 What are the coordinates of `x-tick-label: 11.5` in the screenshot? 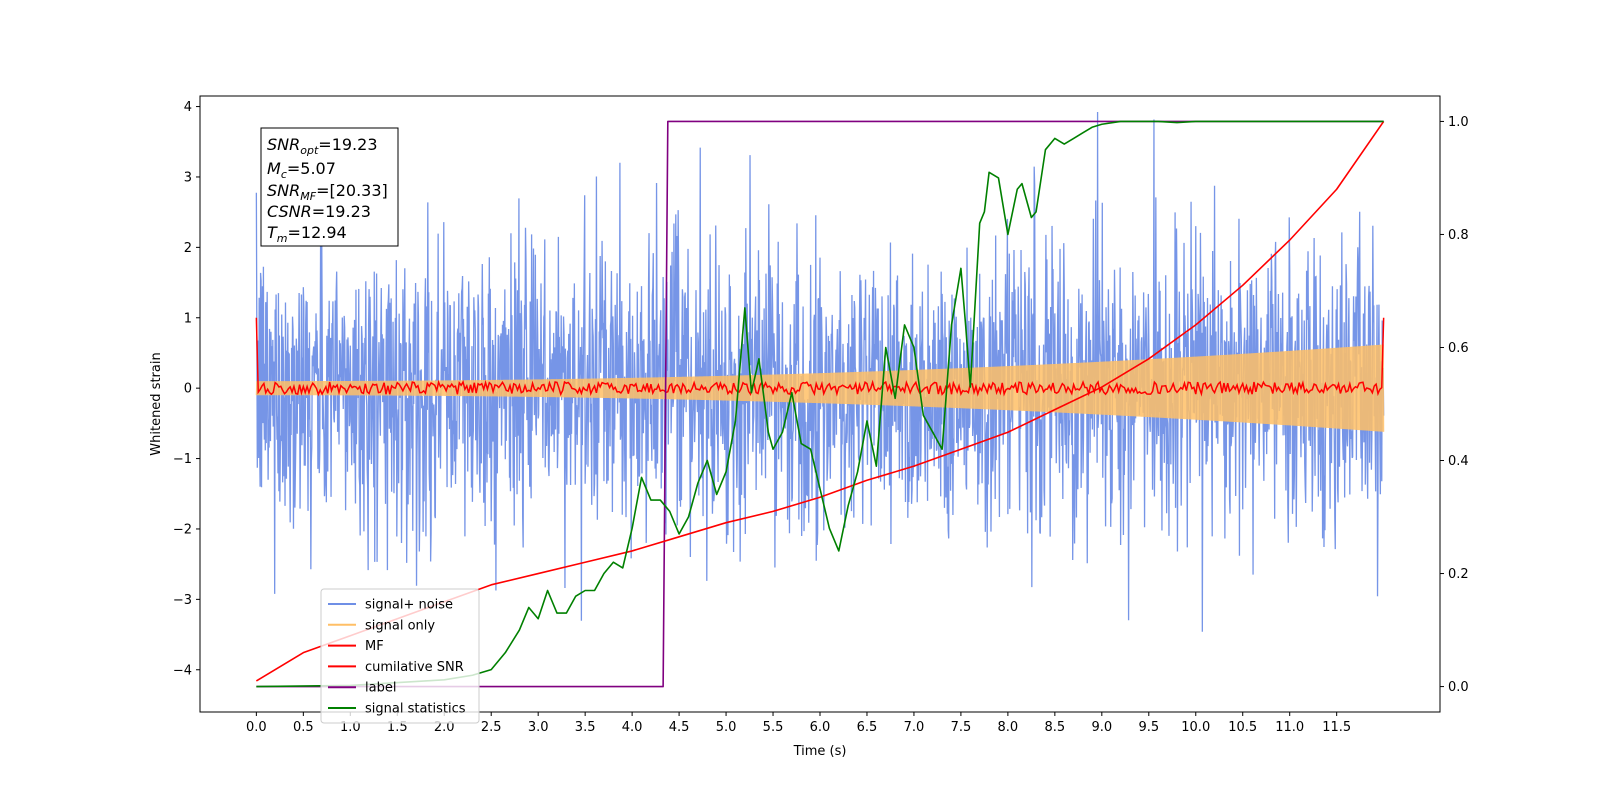 It's located at (1336, 727).